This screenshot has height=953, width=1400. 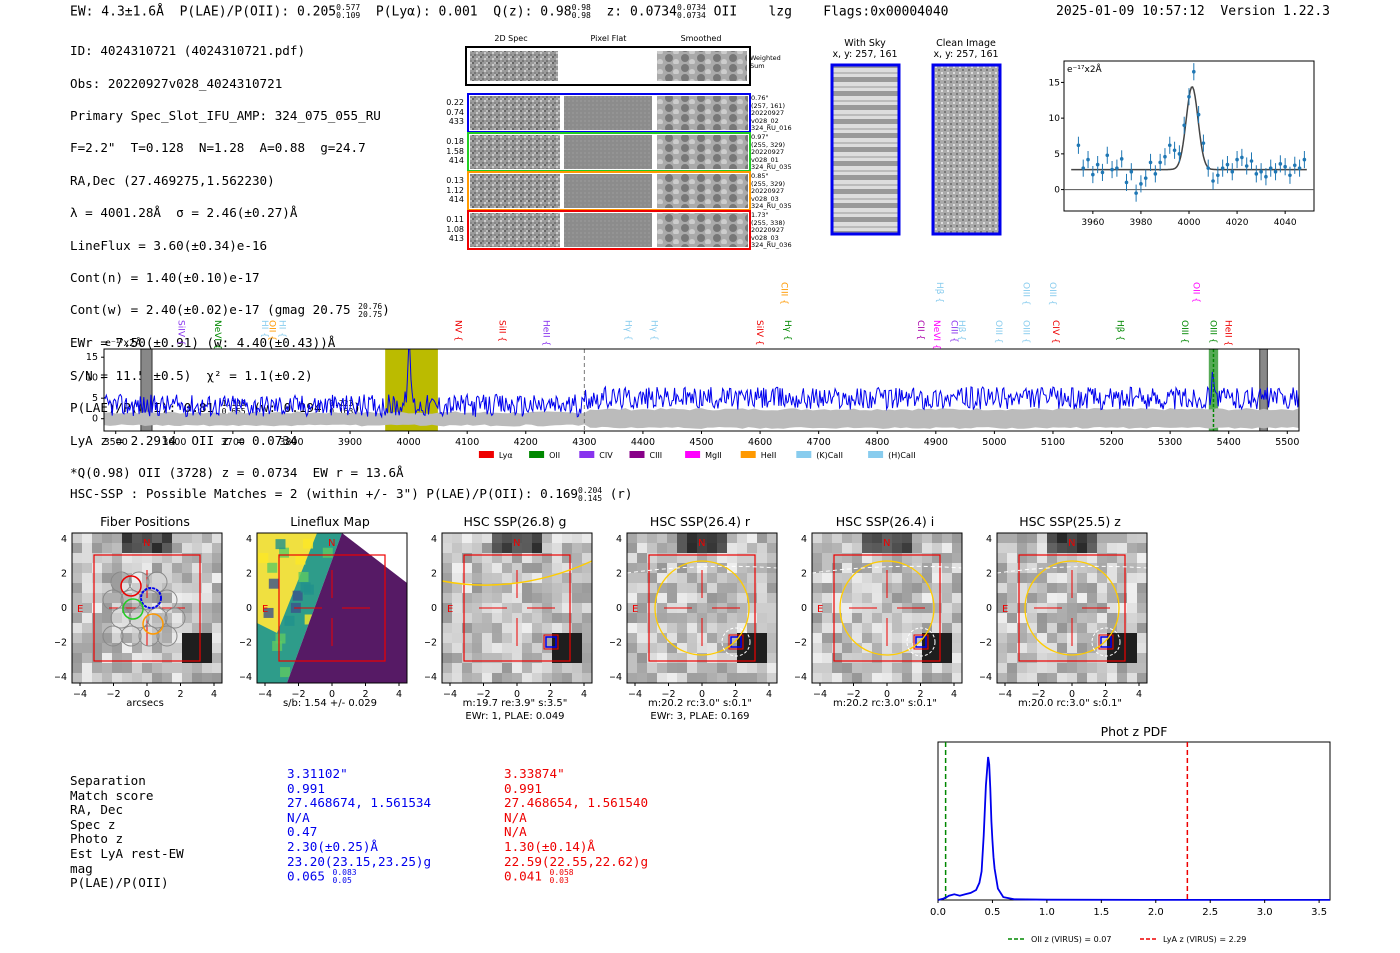 What do you see at coordinates (608, 230) in the screenshot?
I see `cutout-pixelflat` at bounding box center [608, 230].